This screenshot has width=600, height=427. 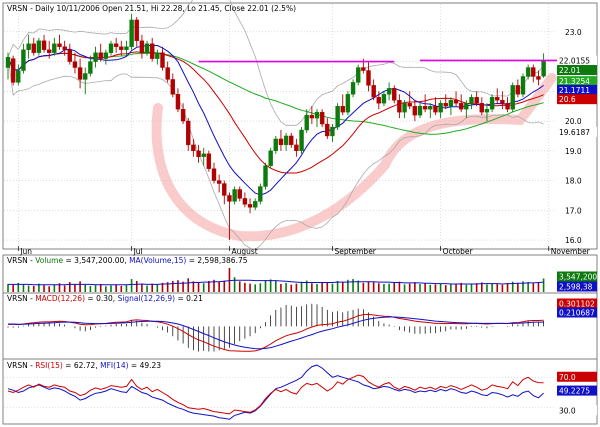 What do you see at coordinates (104, 298) in the screenshot?
I see `macd-value: 0.30` at bounding box center [104, 298].